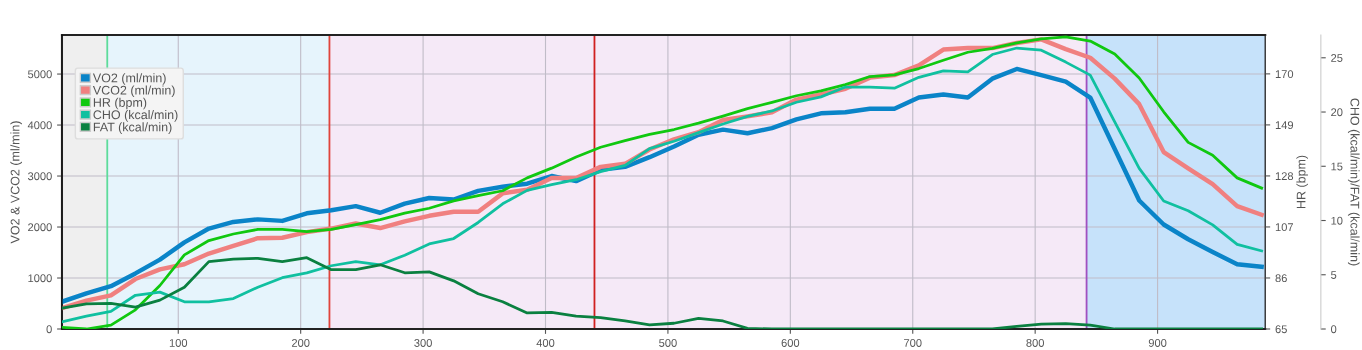 This screenshot has width=1362, height=350. I want to click on y3-tick-label: 20, so click(1337, 112).